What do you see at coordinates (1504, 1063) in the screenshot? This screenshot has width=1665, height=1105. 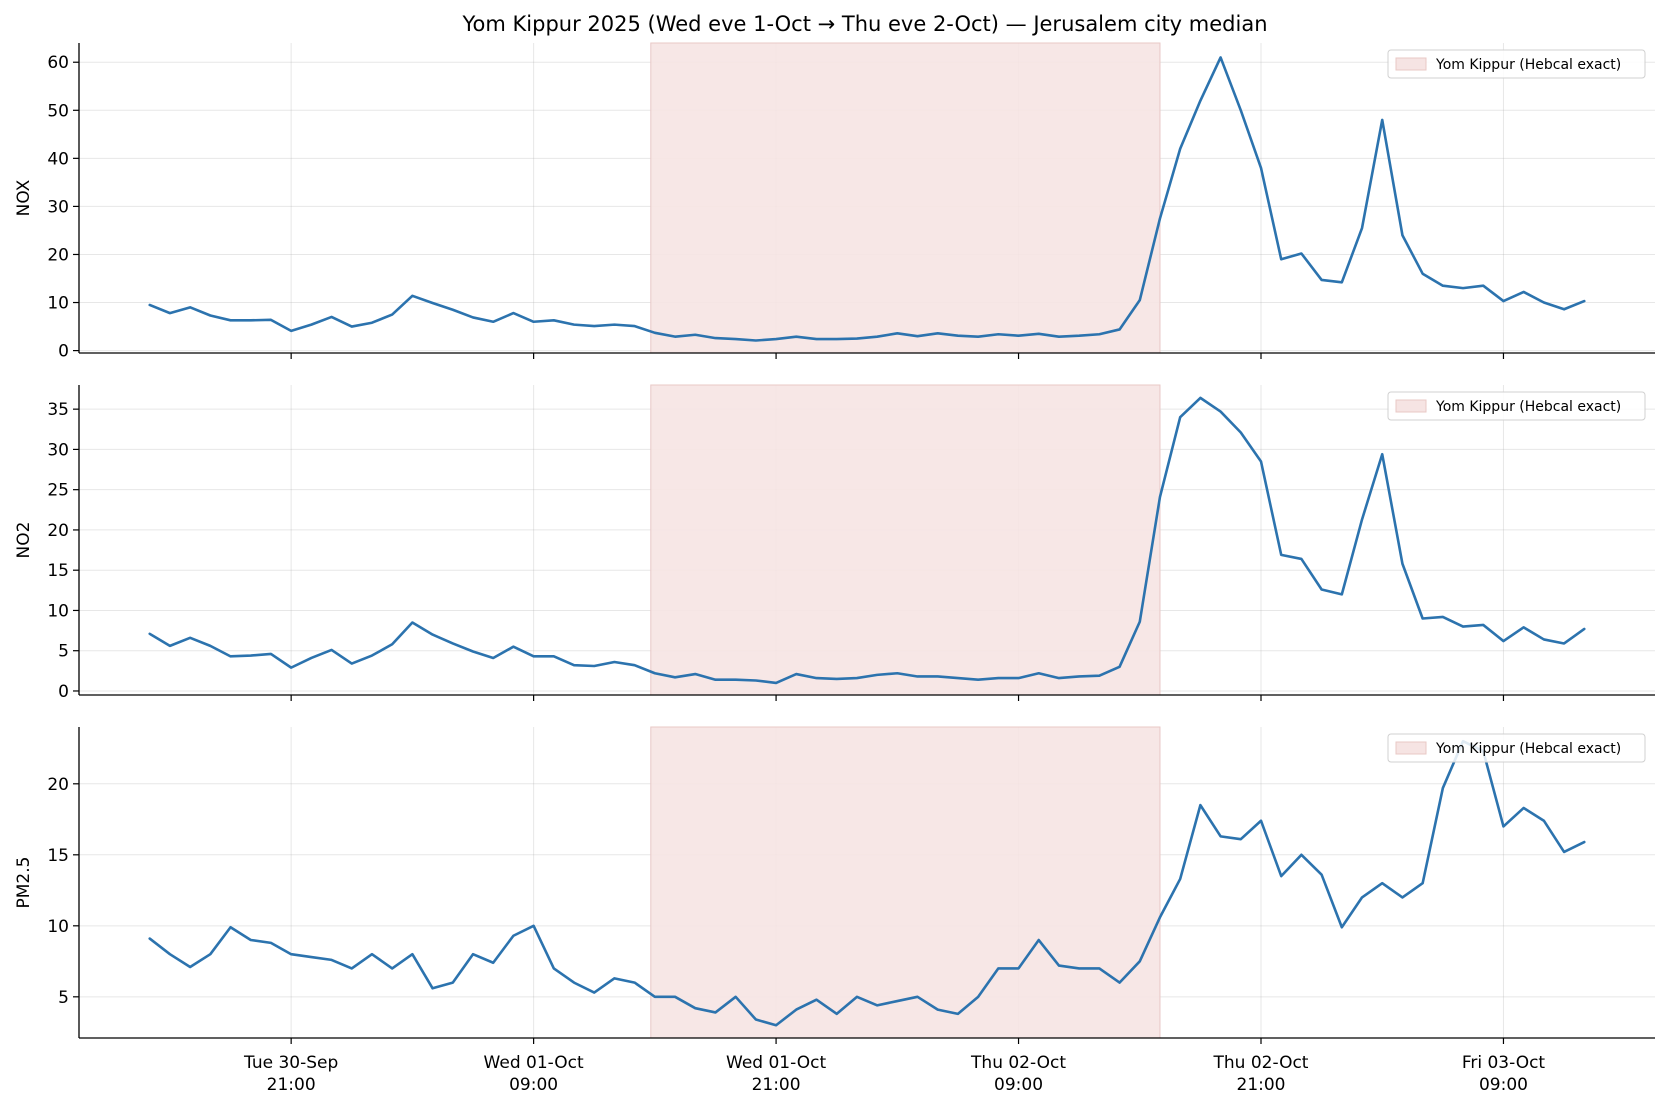 I see `x-tick-label-day: Fri 03-Oct` at bounding box center [1504, 1063].